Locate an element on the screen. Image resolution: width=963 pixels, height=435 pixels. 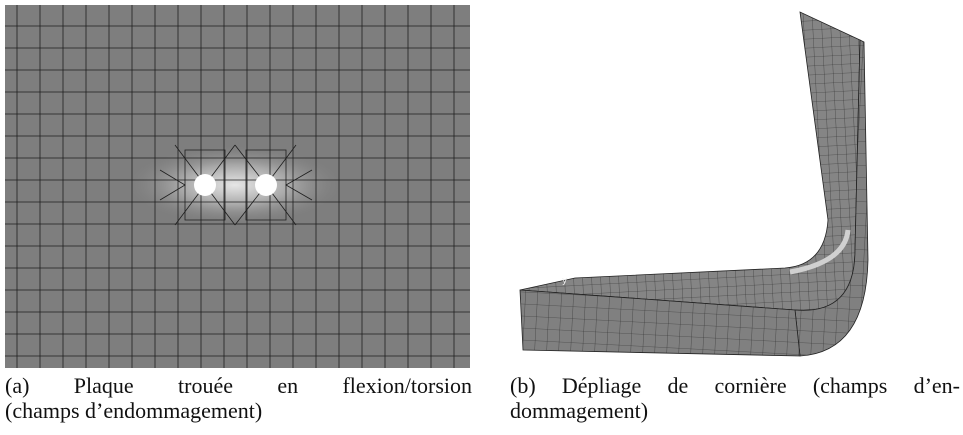
axis-label: y is located at coordinates (565, 281).